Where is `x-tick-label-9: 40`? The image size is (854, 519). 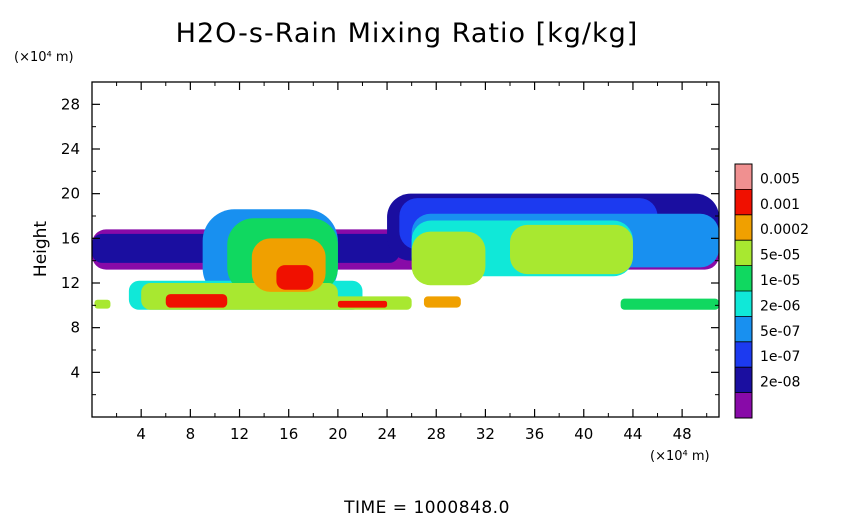
x-tick-label-9: 40 is located at coordinates (583, 434).